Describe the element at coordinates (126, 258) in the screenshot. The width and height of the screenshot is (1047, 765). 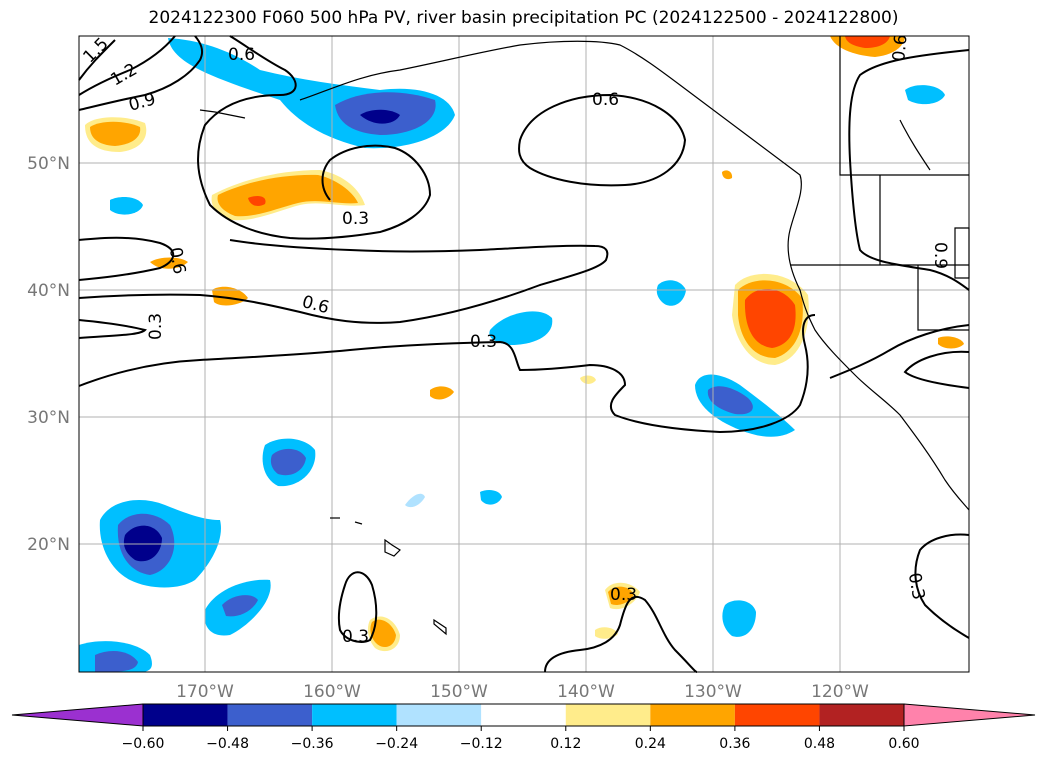
I see `pv-contour-0.6-band` at that location.